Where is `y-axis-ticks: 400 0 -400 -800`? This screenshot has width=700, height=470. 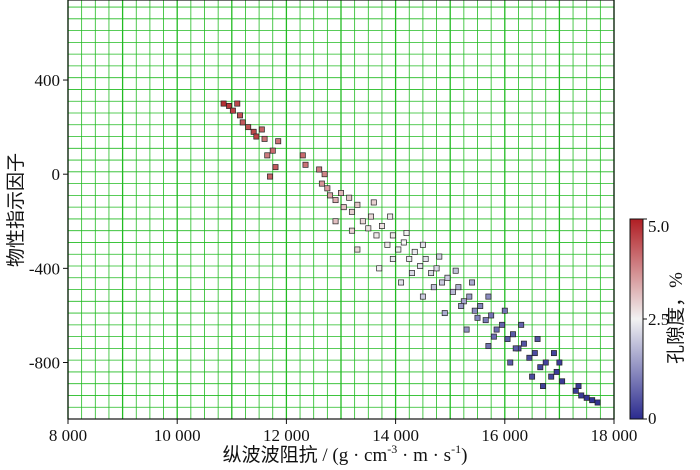 y-axis-ticks: 400 0 -400 -800 is located at coordinates (48, 222).